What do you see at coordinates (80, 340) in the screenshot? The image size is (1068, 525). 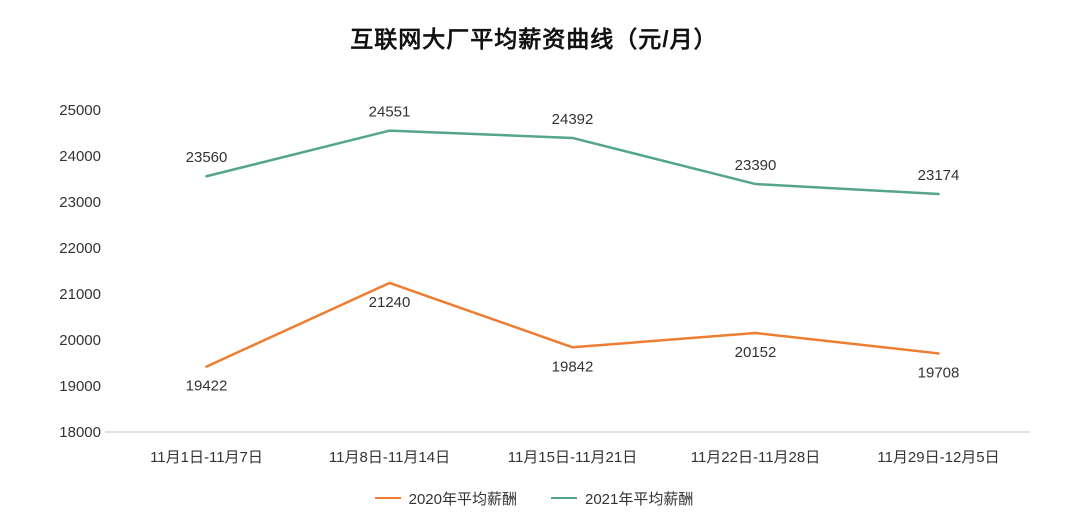 I see `y-axis-tick-label: 20000` at bounding box center [80, 340].